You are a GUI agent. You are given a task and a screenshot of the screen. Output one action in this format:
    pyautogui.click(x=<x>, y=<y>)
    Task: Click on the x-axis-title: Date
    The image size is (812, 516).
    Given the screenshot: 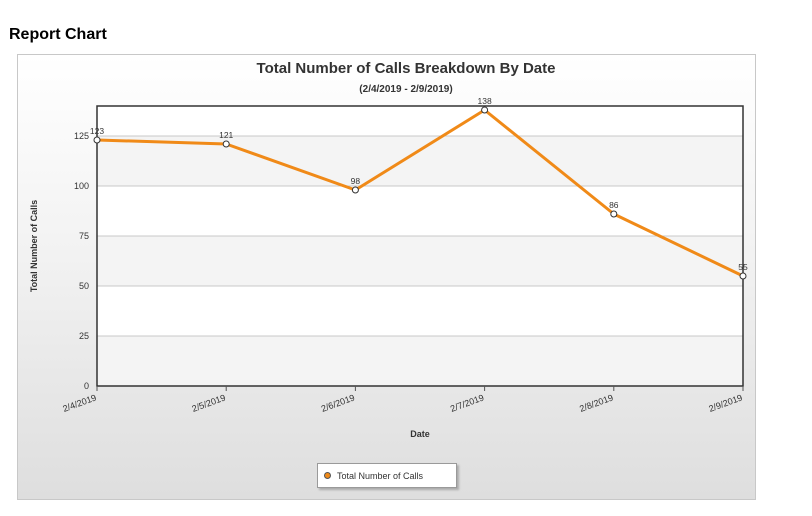 What is the action you would take?
    pyautogui.click(x=420, y=434)
    